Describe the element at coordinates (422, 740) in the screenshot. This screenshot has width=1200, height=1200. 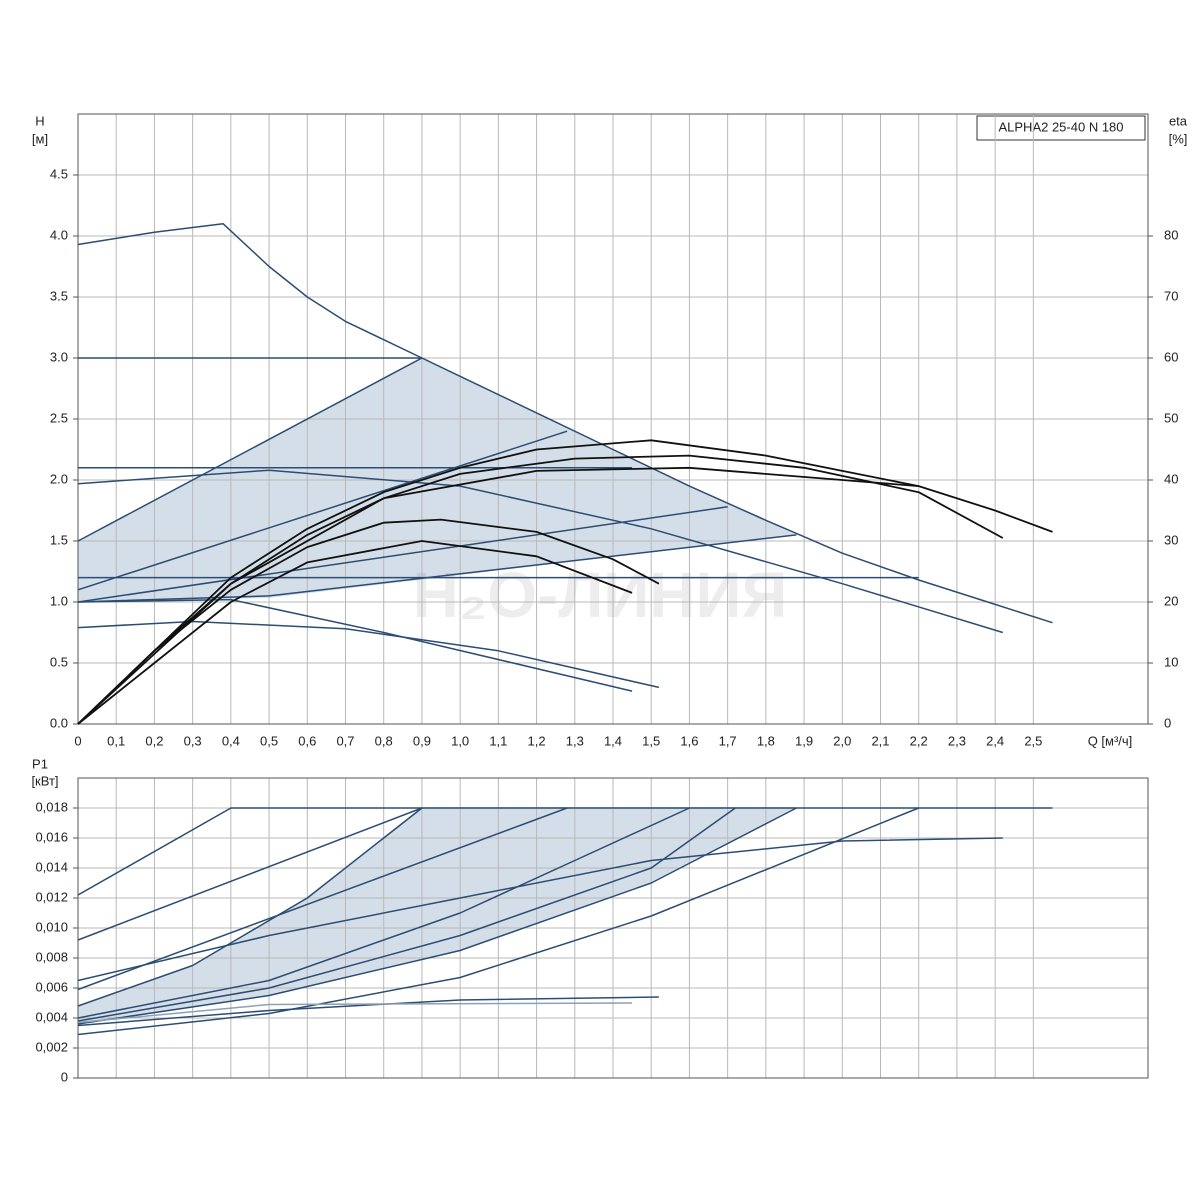
I see `x-tick-label: 0,9` at that location.